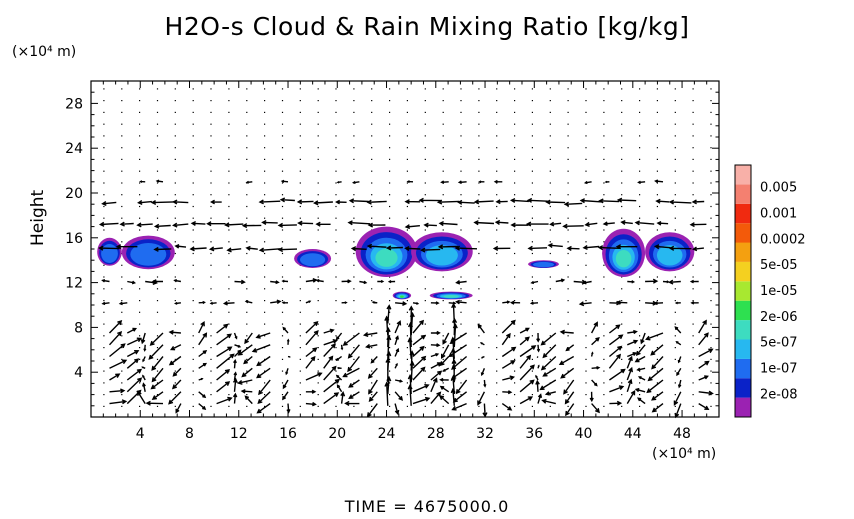 The image size is (854, 519). What do you see at coordinates (239, 434) in the screenshot?
I see `x-tick-label: 12` at bounding box center [239, 434].